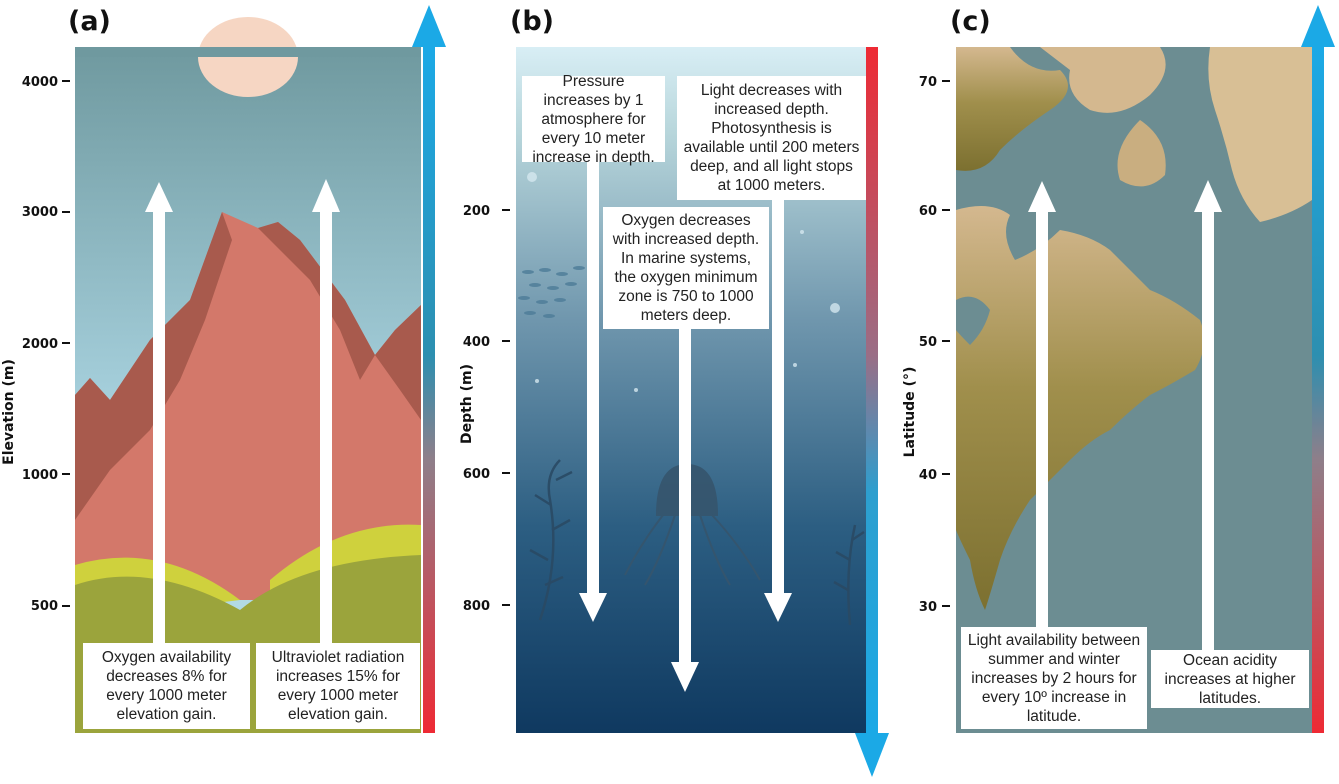  Describe the element at coordinates (970, 21) in the screenshot. I see `panel-c-label: (c)` at that location.